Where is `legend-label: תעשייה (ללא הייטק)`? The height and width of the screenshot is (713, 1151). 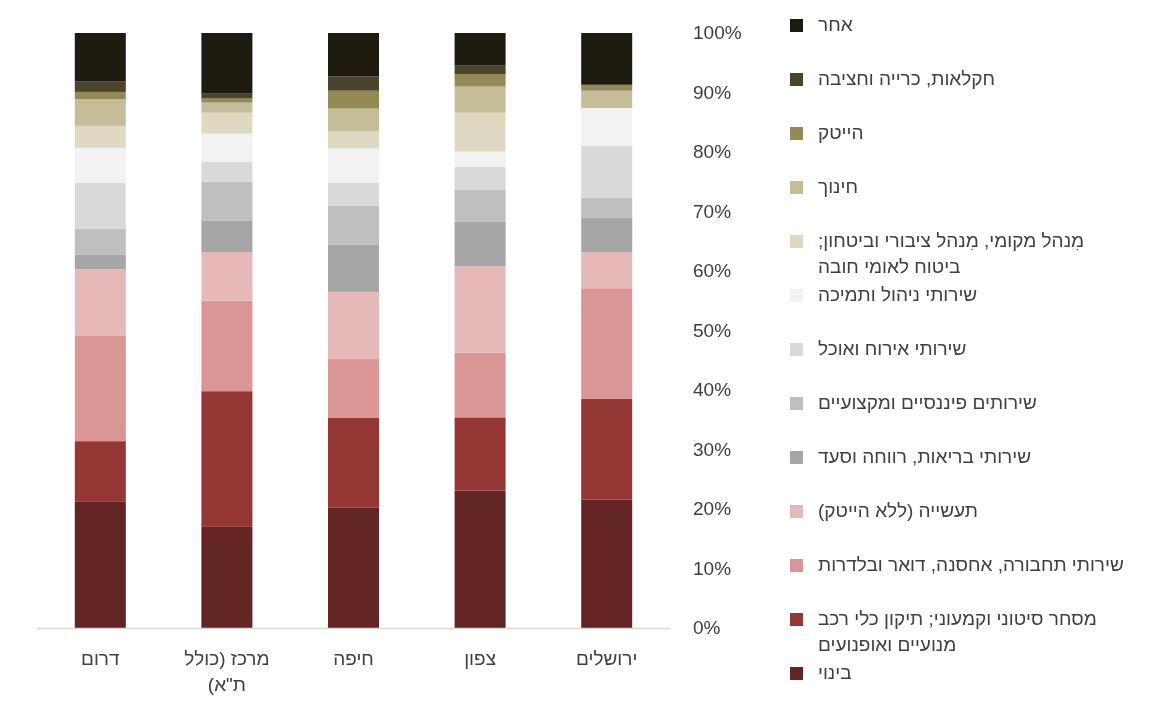
legend-label: תעשייה (ללא הייטק) is located at coordinates (898, 511).